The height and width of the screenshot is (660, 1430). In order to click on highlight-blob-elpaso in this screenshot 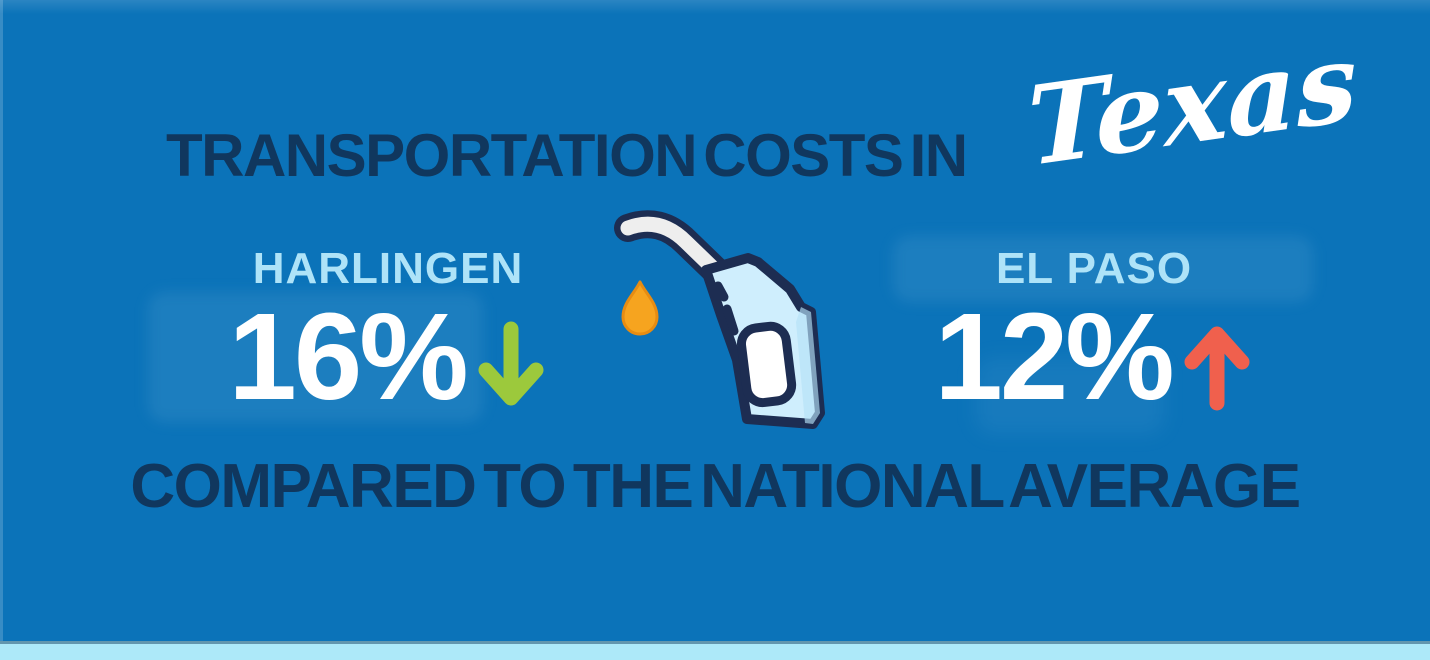, I will do `click(1103, 269)`.